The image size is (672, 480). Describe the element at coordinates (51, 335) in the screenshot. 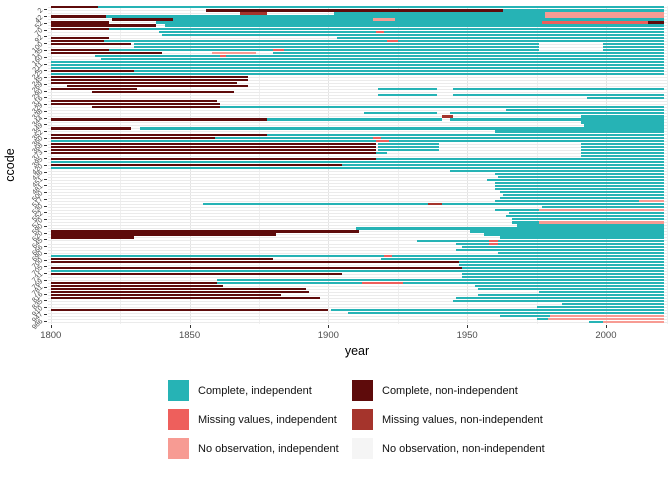

I see `x-tick-label: 1800` at that location.